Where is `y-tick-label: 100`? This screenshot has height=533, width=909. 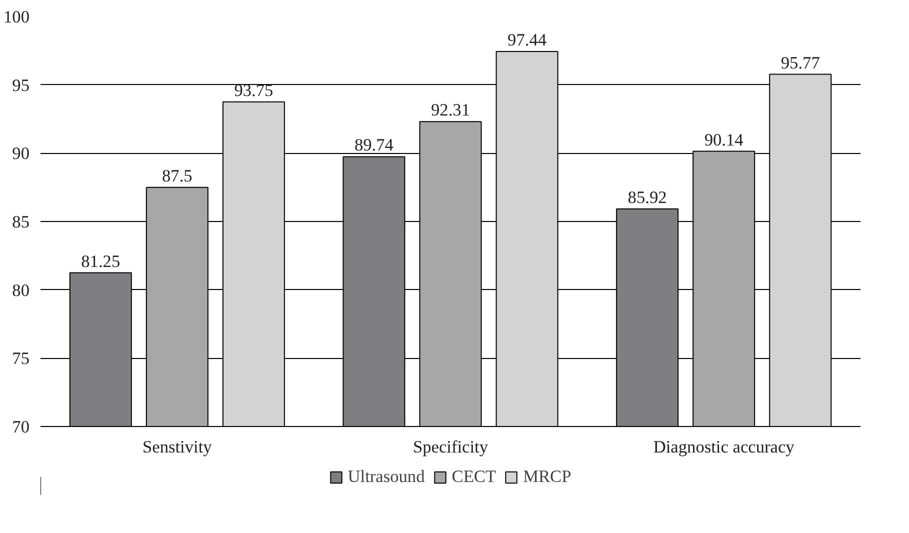
y-tick-label: 100 is located at coordinates (17, 17).